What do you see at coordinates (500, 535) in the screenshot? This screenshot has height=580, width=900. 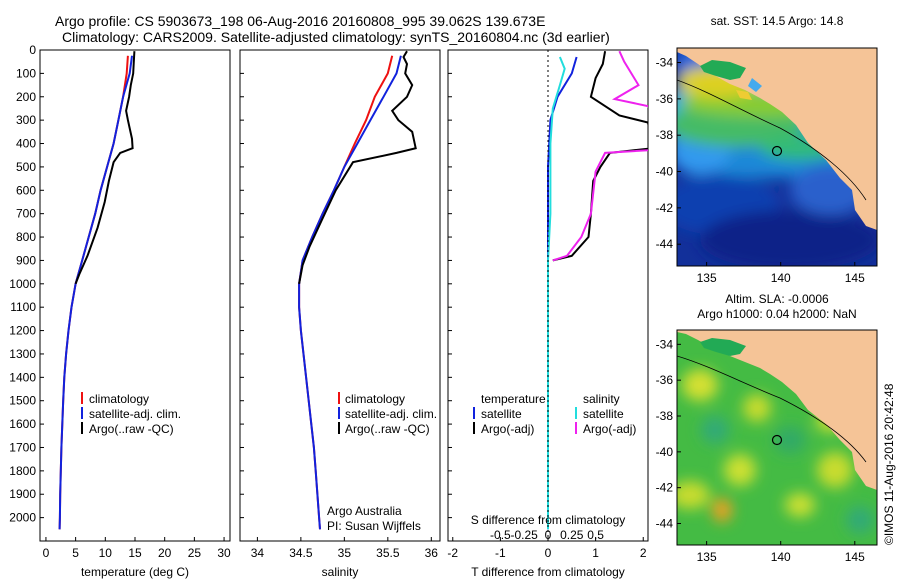 I see `top-tick-label: -0.5` at bounding box center [500, 535].